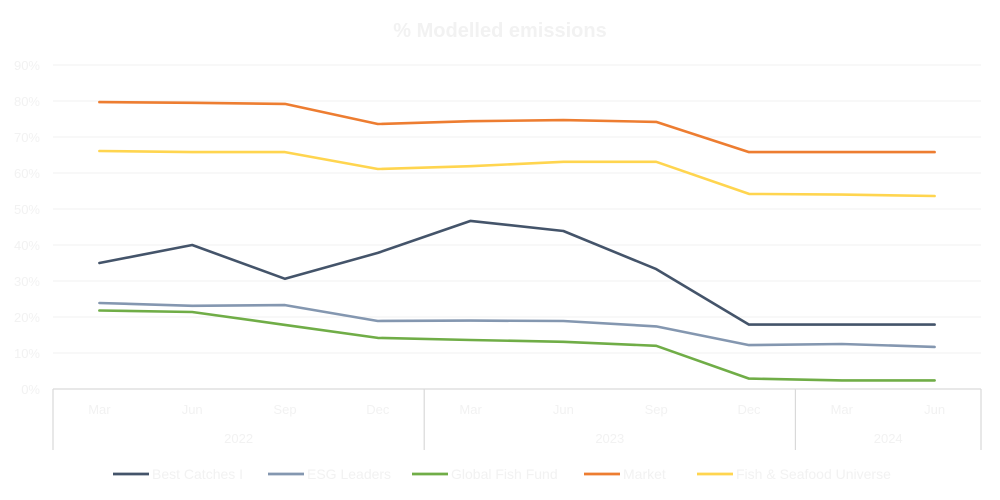 Image resolution: width=1000 pixels, height=500 pixels. I want to click on x-group-label: 2023, so click(609, 438).